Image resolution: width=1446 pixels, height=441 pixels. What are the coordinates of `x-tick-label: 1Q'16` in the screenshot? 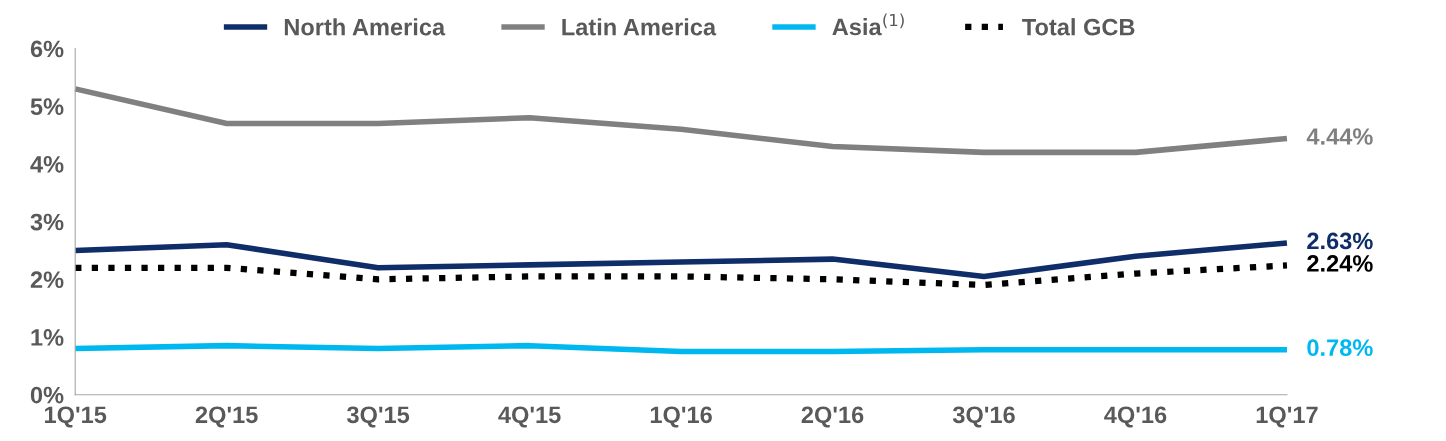 It's located at (681, 417).